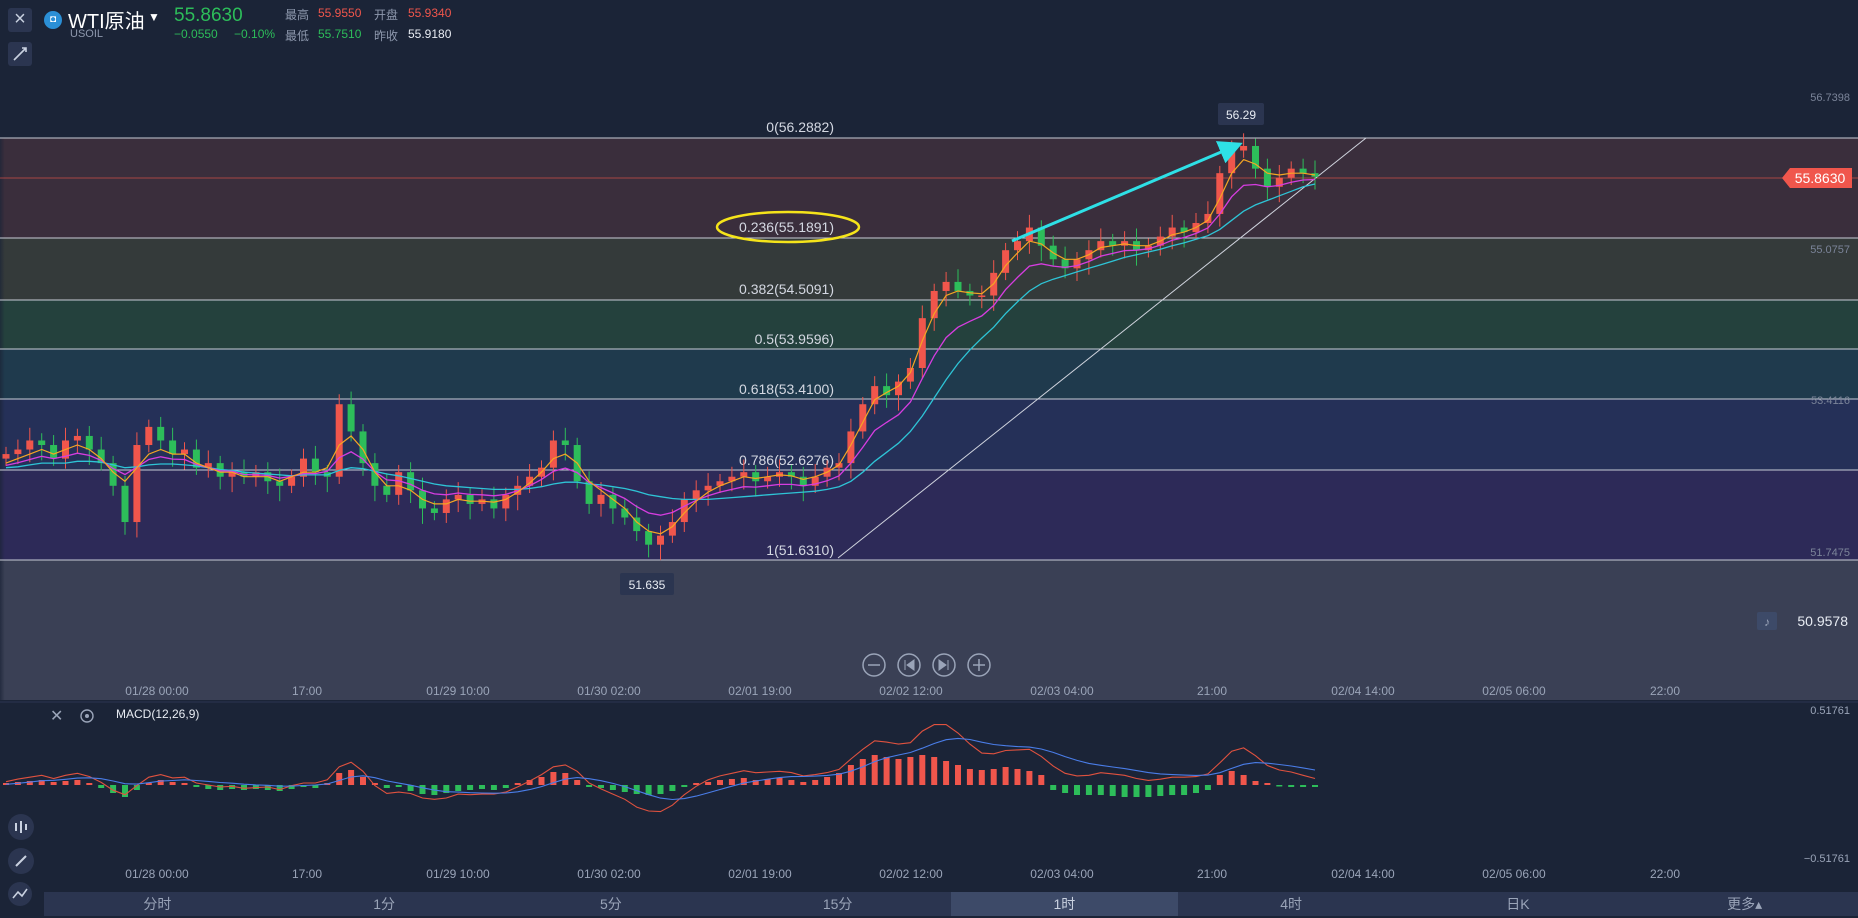 This screenshot has width=1858, height=918. Describe the element at coordinates (196, 34) in the screenshot. I see `price-change: −0.0550` at that location.